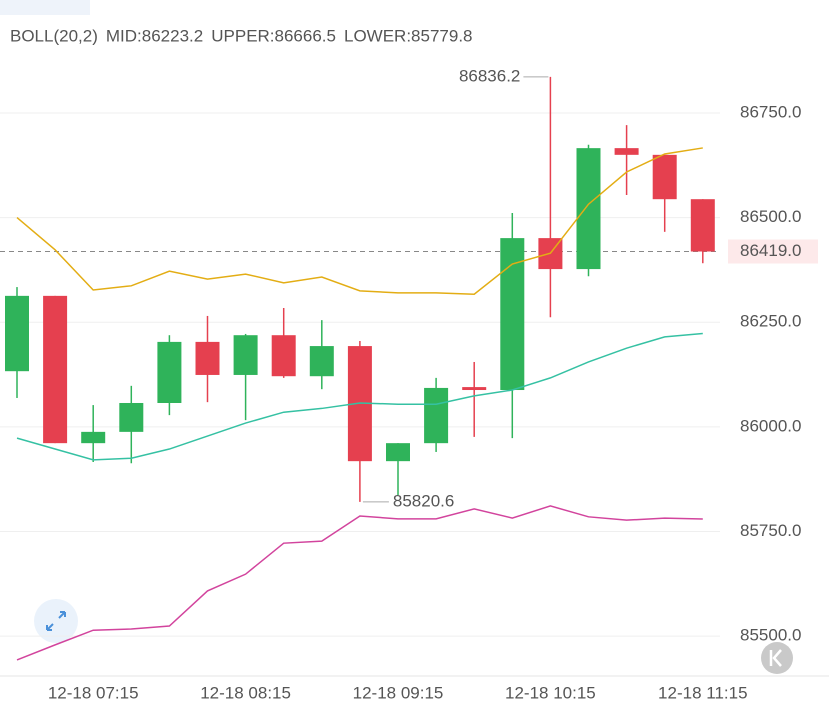  I want to click on tab, so click(45, 7).